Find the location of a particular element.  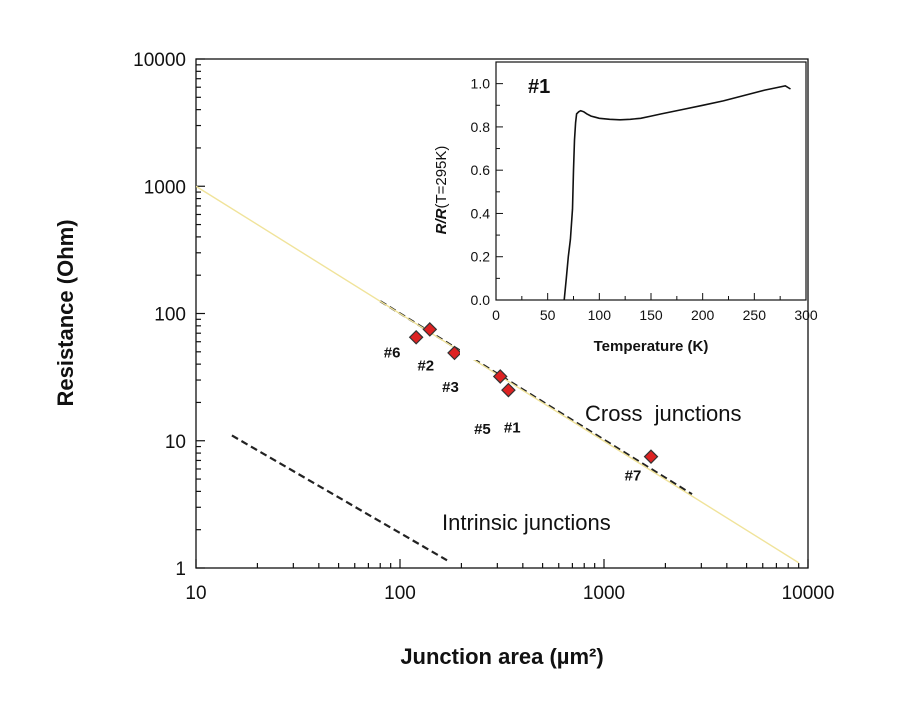

inset-x-tick-label: 150 is located at coordinates (651, 315).